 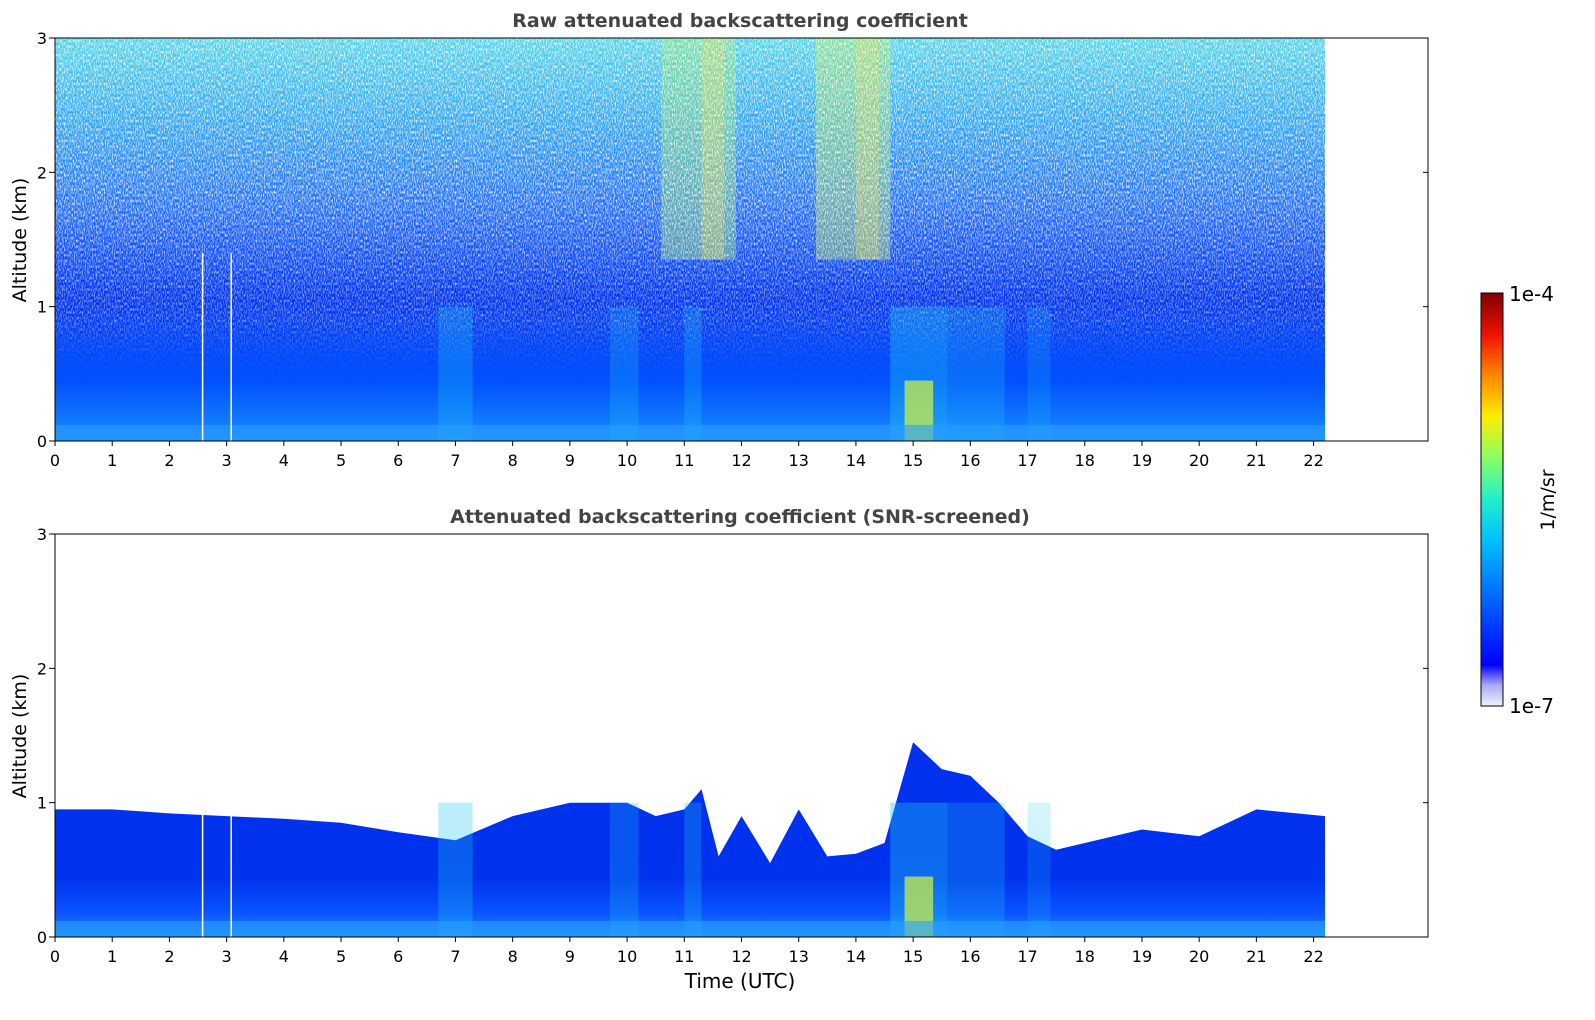 What do you see at coordinates (740, 981) in the screenshot?
I see `x-axis-label: Time (UTC)` at bounding box center [740, 981].